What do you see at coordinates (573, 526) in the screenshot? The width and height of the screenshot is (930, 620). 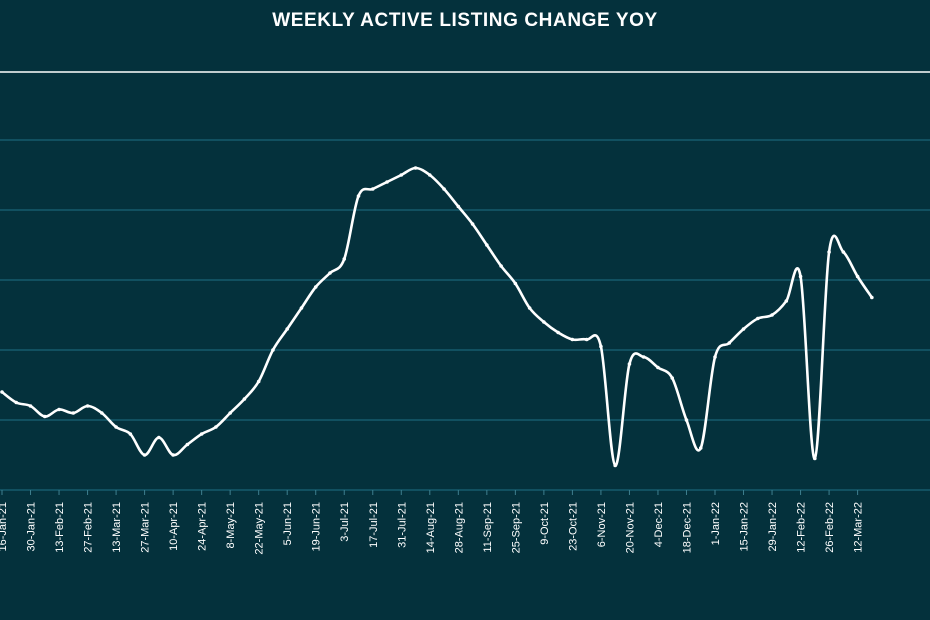 I see `x-tick-label: 23-Oct-21` at bounding box center [573, 526].